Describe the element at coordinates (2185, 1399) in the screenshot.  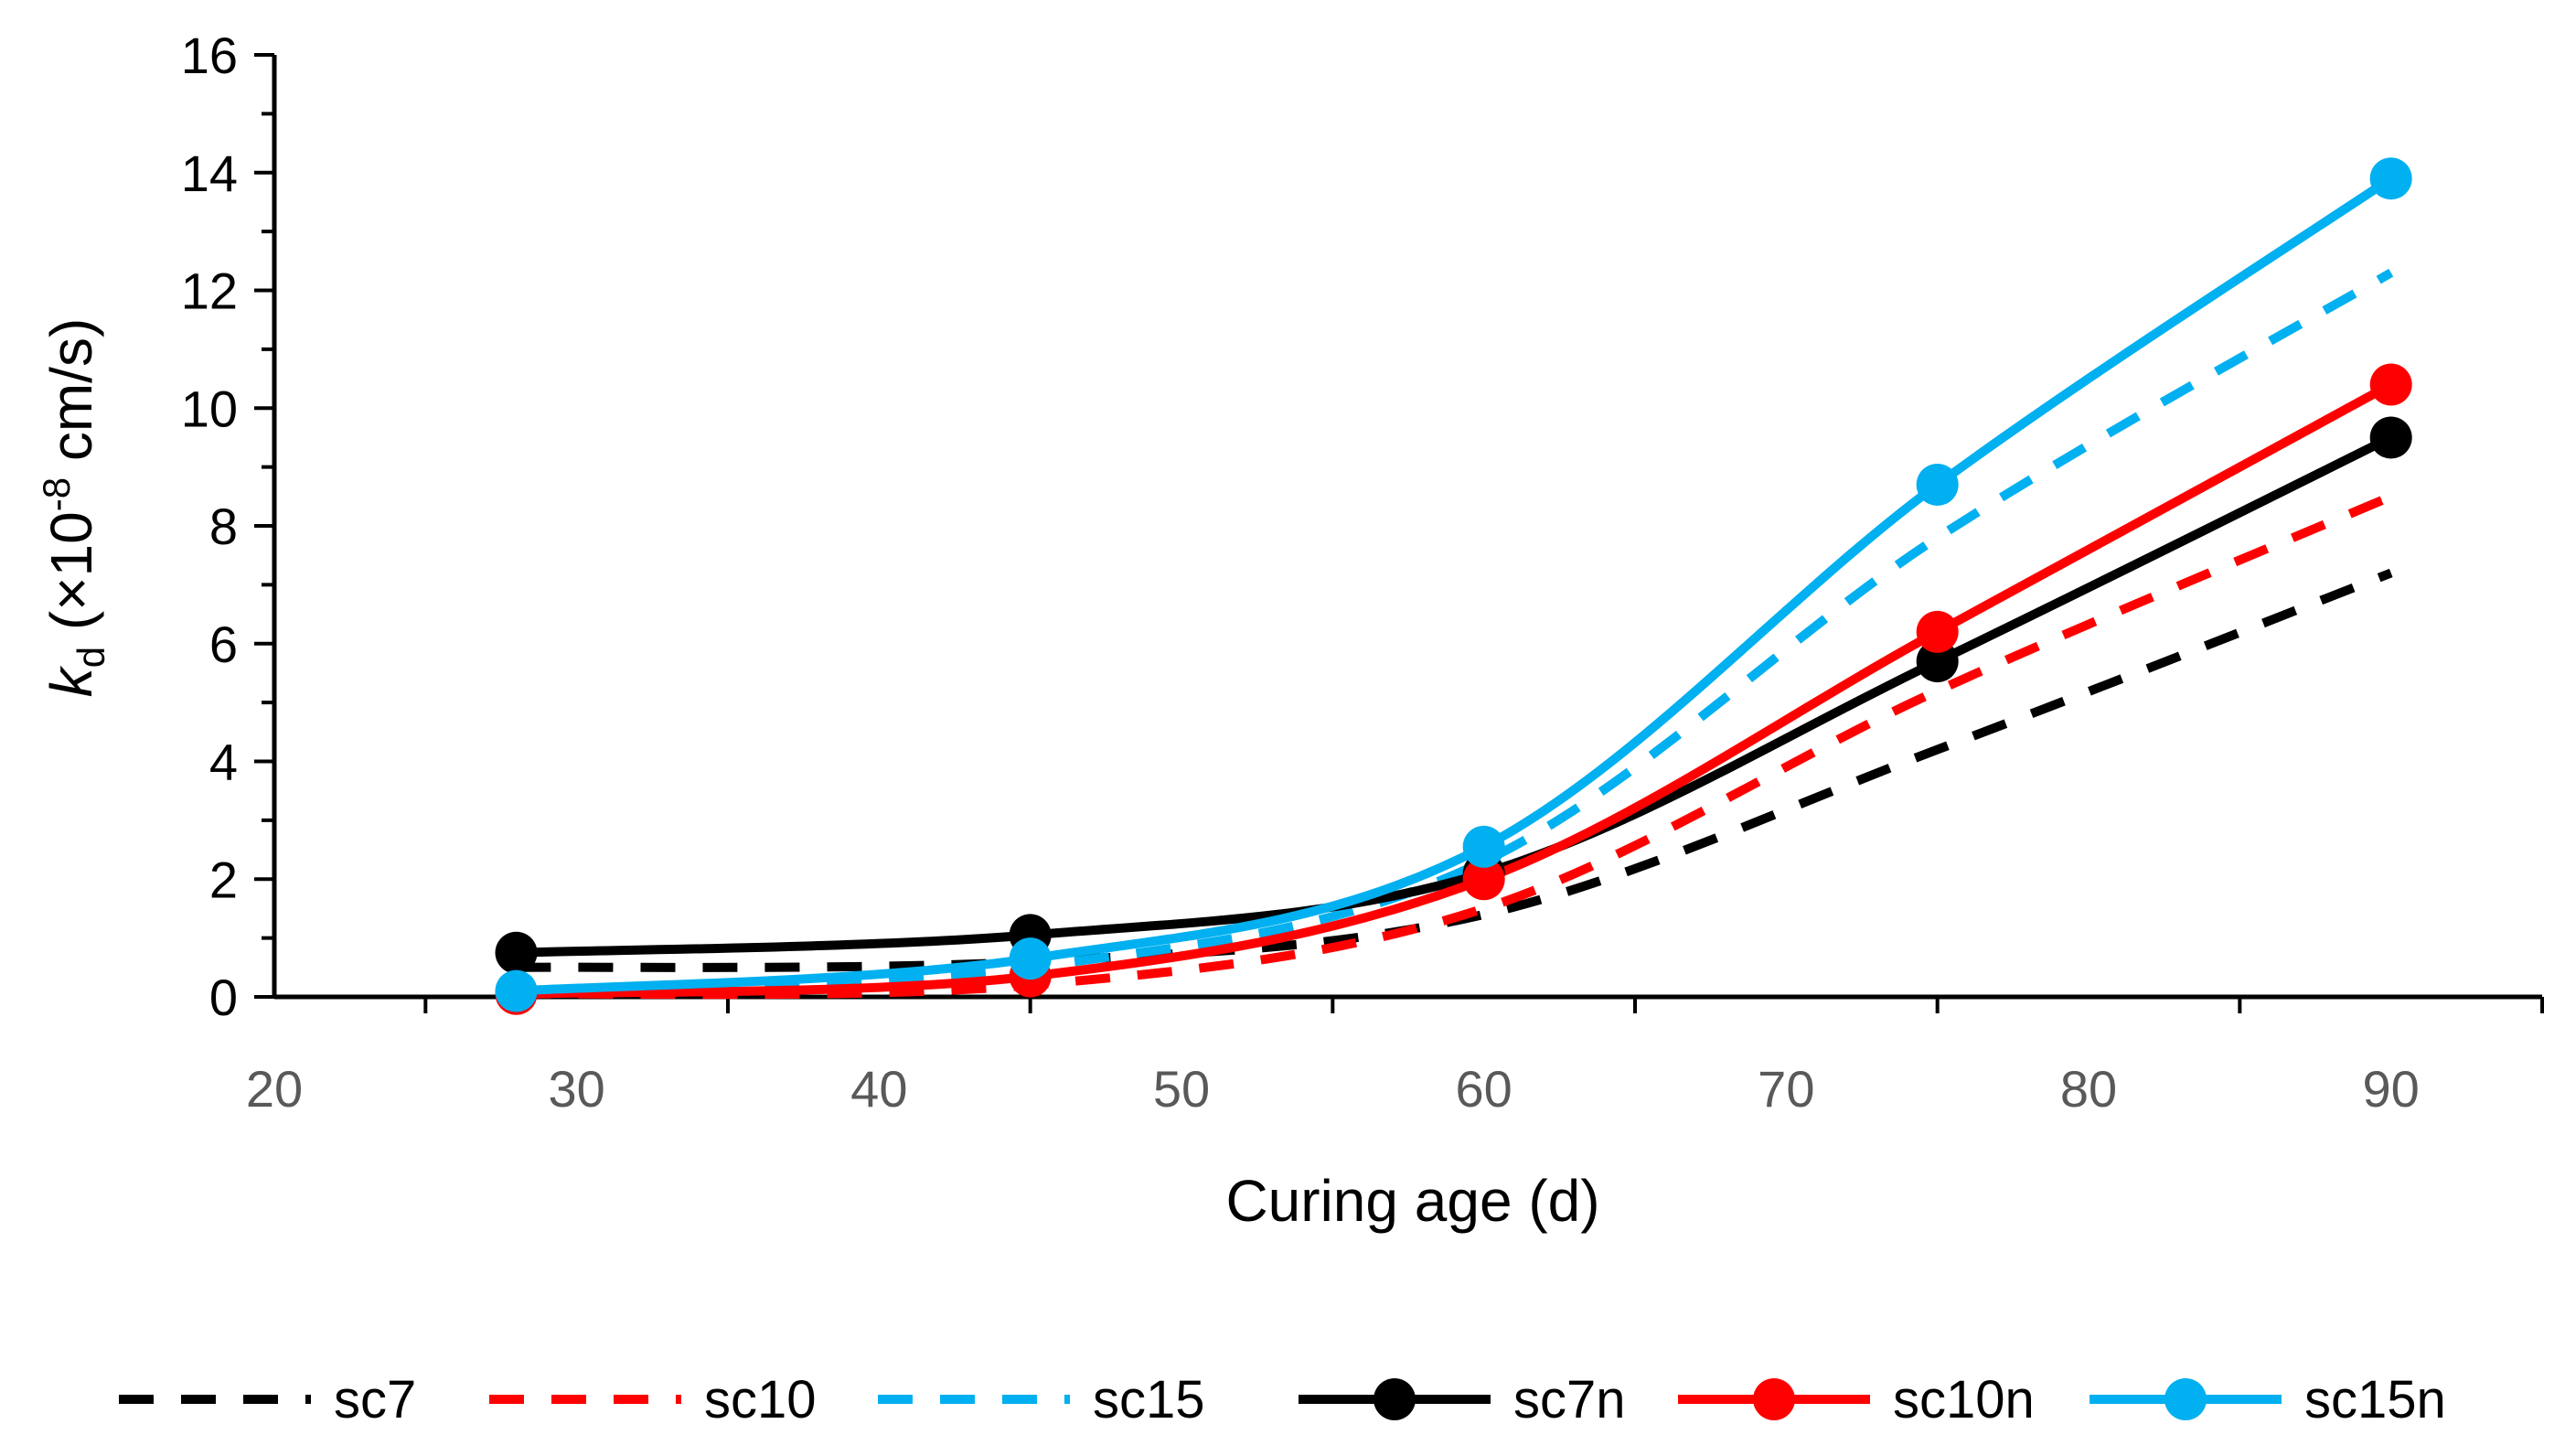
I see `legend-marker-sc15n` at that location.